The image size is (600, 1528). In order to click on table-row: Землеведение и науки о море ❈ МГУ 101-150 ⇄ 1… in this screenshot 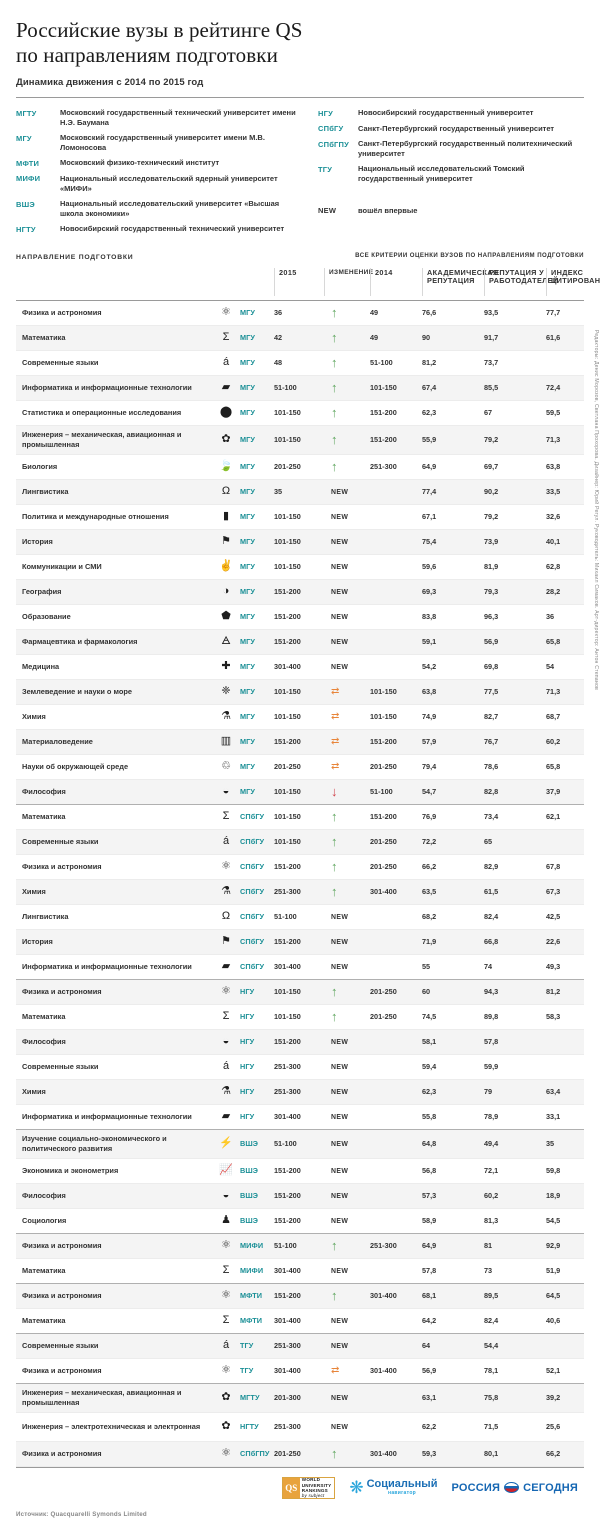, I will do `click(300, 692)`.